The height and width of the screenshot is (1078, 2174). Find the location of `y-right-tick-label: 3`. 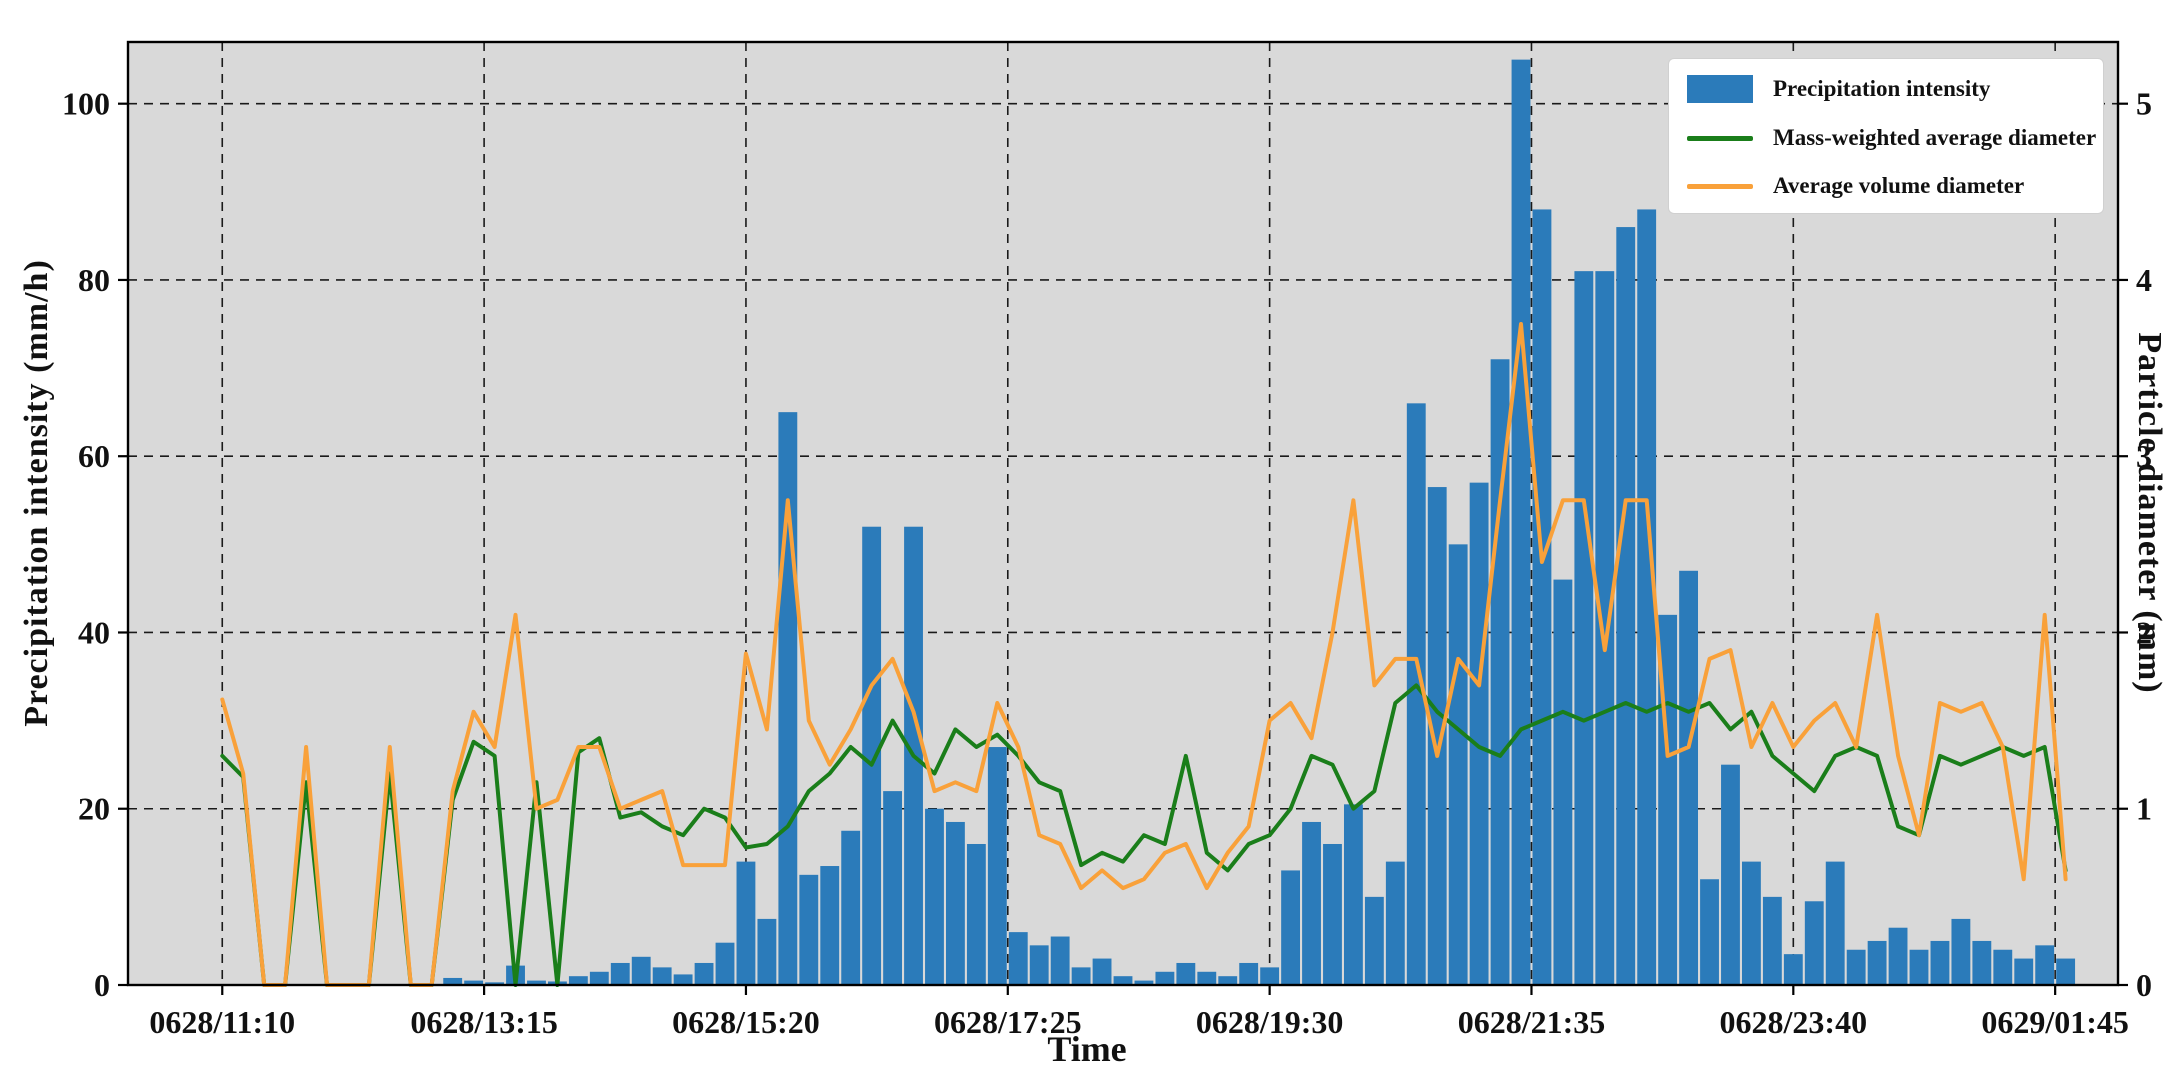

y-right-tick-label: 3 is located at coordinates (2144, 456).